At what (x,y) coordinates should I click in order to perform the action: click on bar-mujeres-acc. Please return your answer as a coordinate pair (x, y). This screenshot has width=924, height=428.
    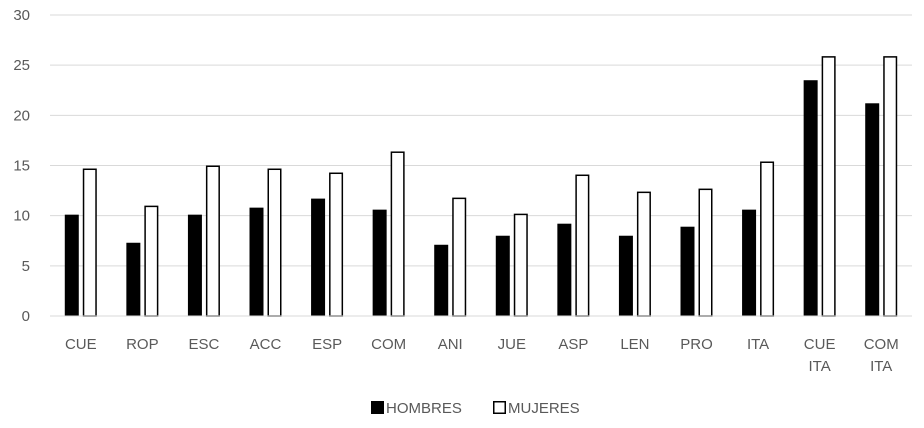
    Looking at the image, I should click on (274, 242).